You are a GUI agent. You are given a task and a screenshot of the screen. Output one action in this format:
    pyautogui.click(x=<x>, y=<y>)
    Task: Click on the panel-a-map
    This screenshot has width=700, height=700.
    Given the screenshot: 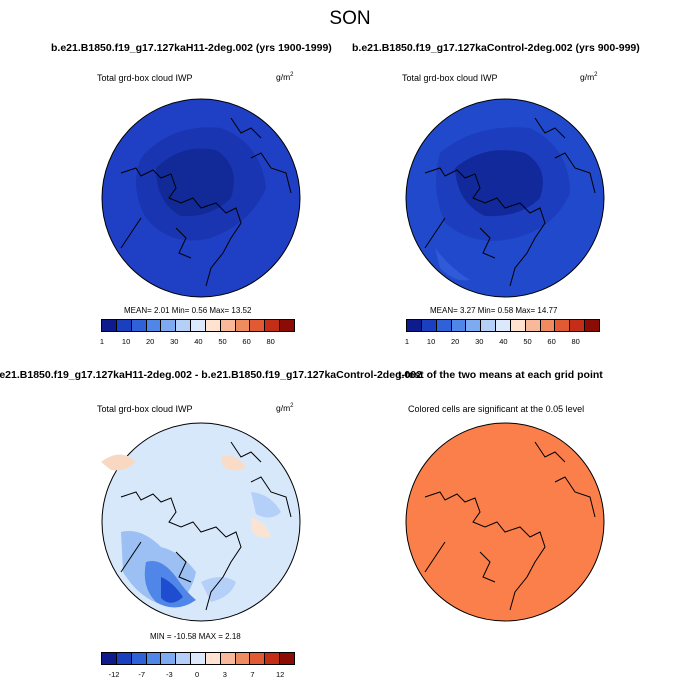 What is the action you would take?
    pyautogui.click(x=201, y=198)
    